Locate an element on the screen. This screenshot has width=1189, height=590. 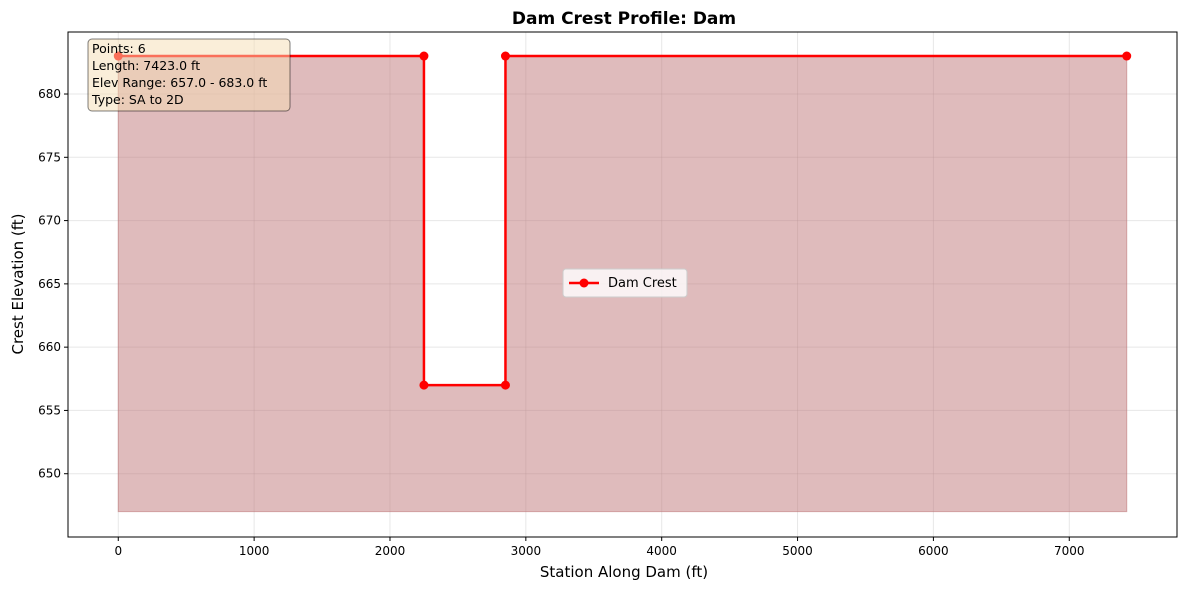
x-tick-label: 5000 is located at coordinates (797, 551).